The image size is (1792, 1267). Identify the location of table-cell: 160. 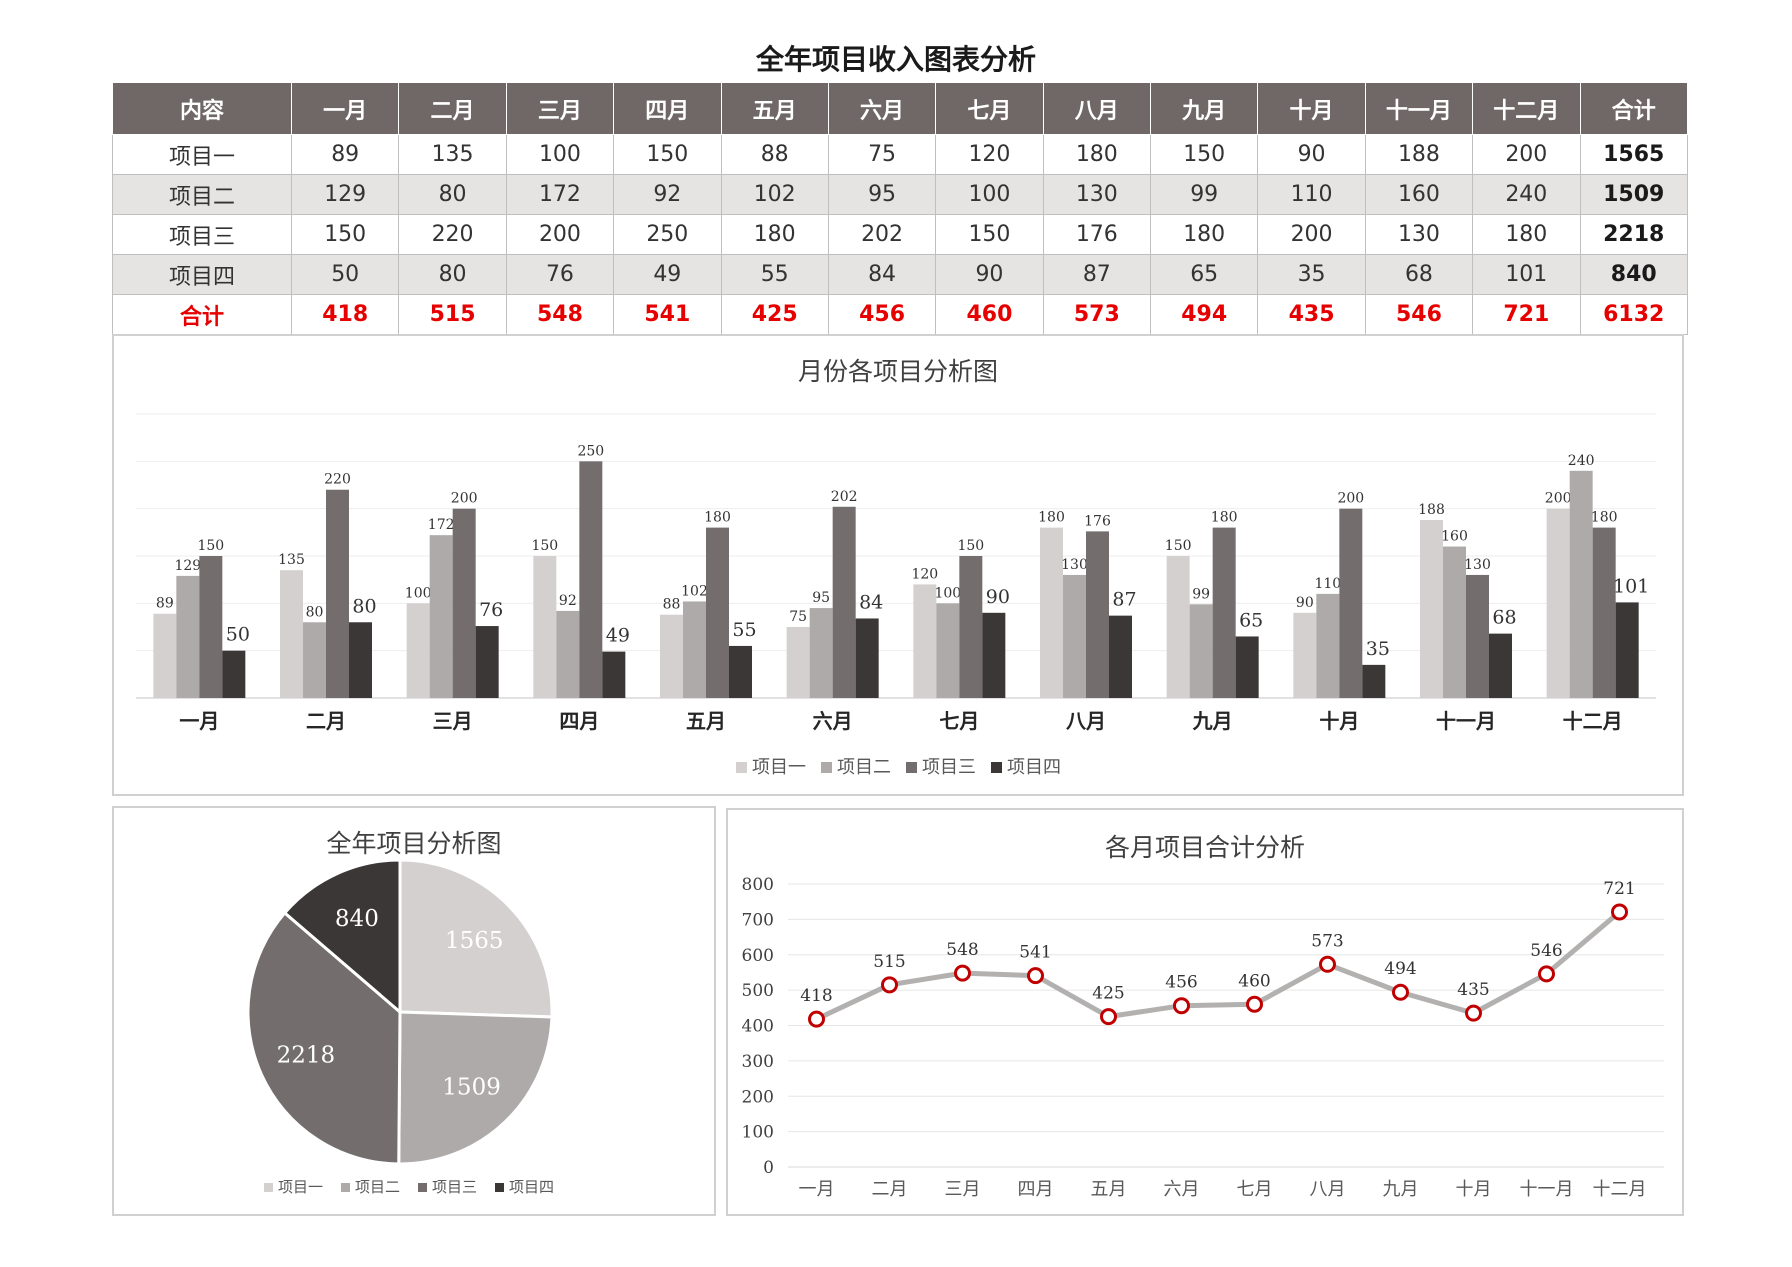
(1419, 194).